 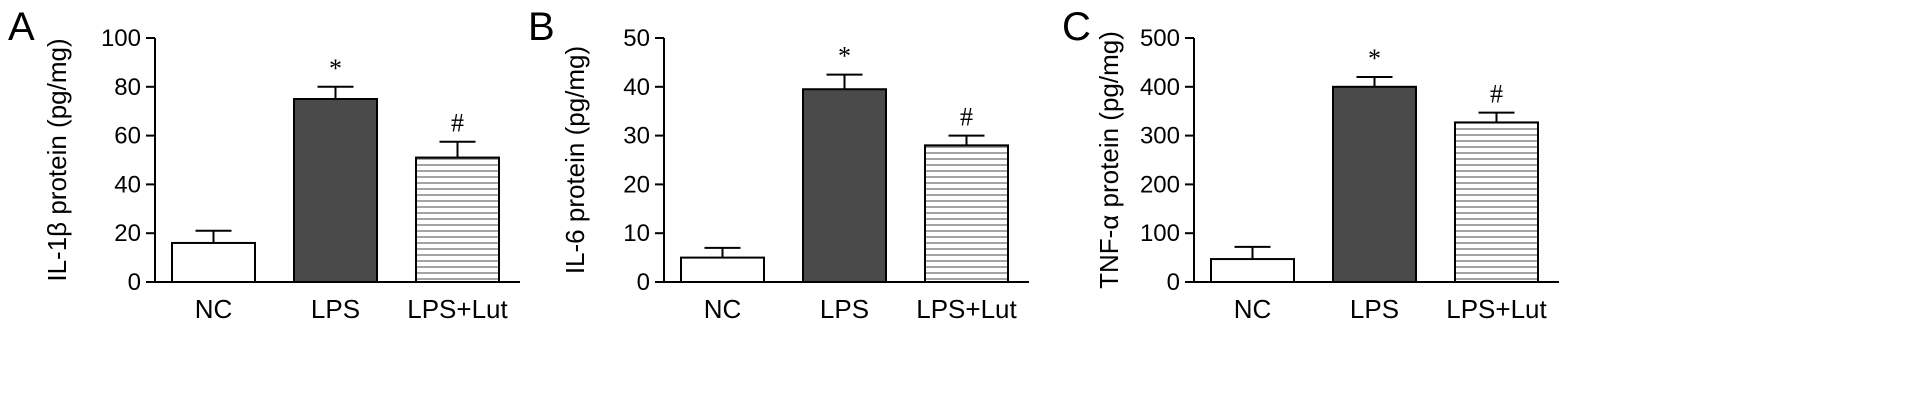 I want to click on y-tick-label: 300, so click(x=1160, y=136).